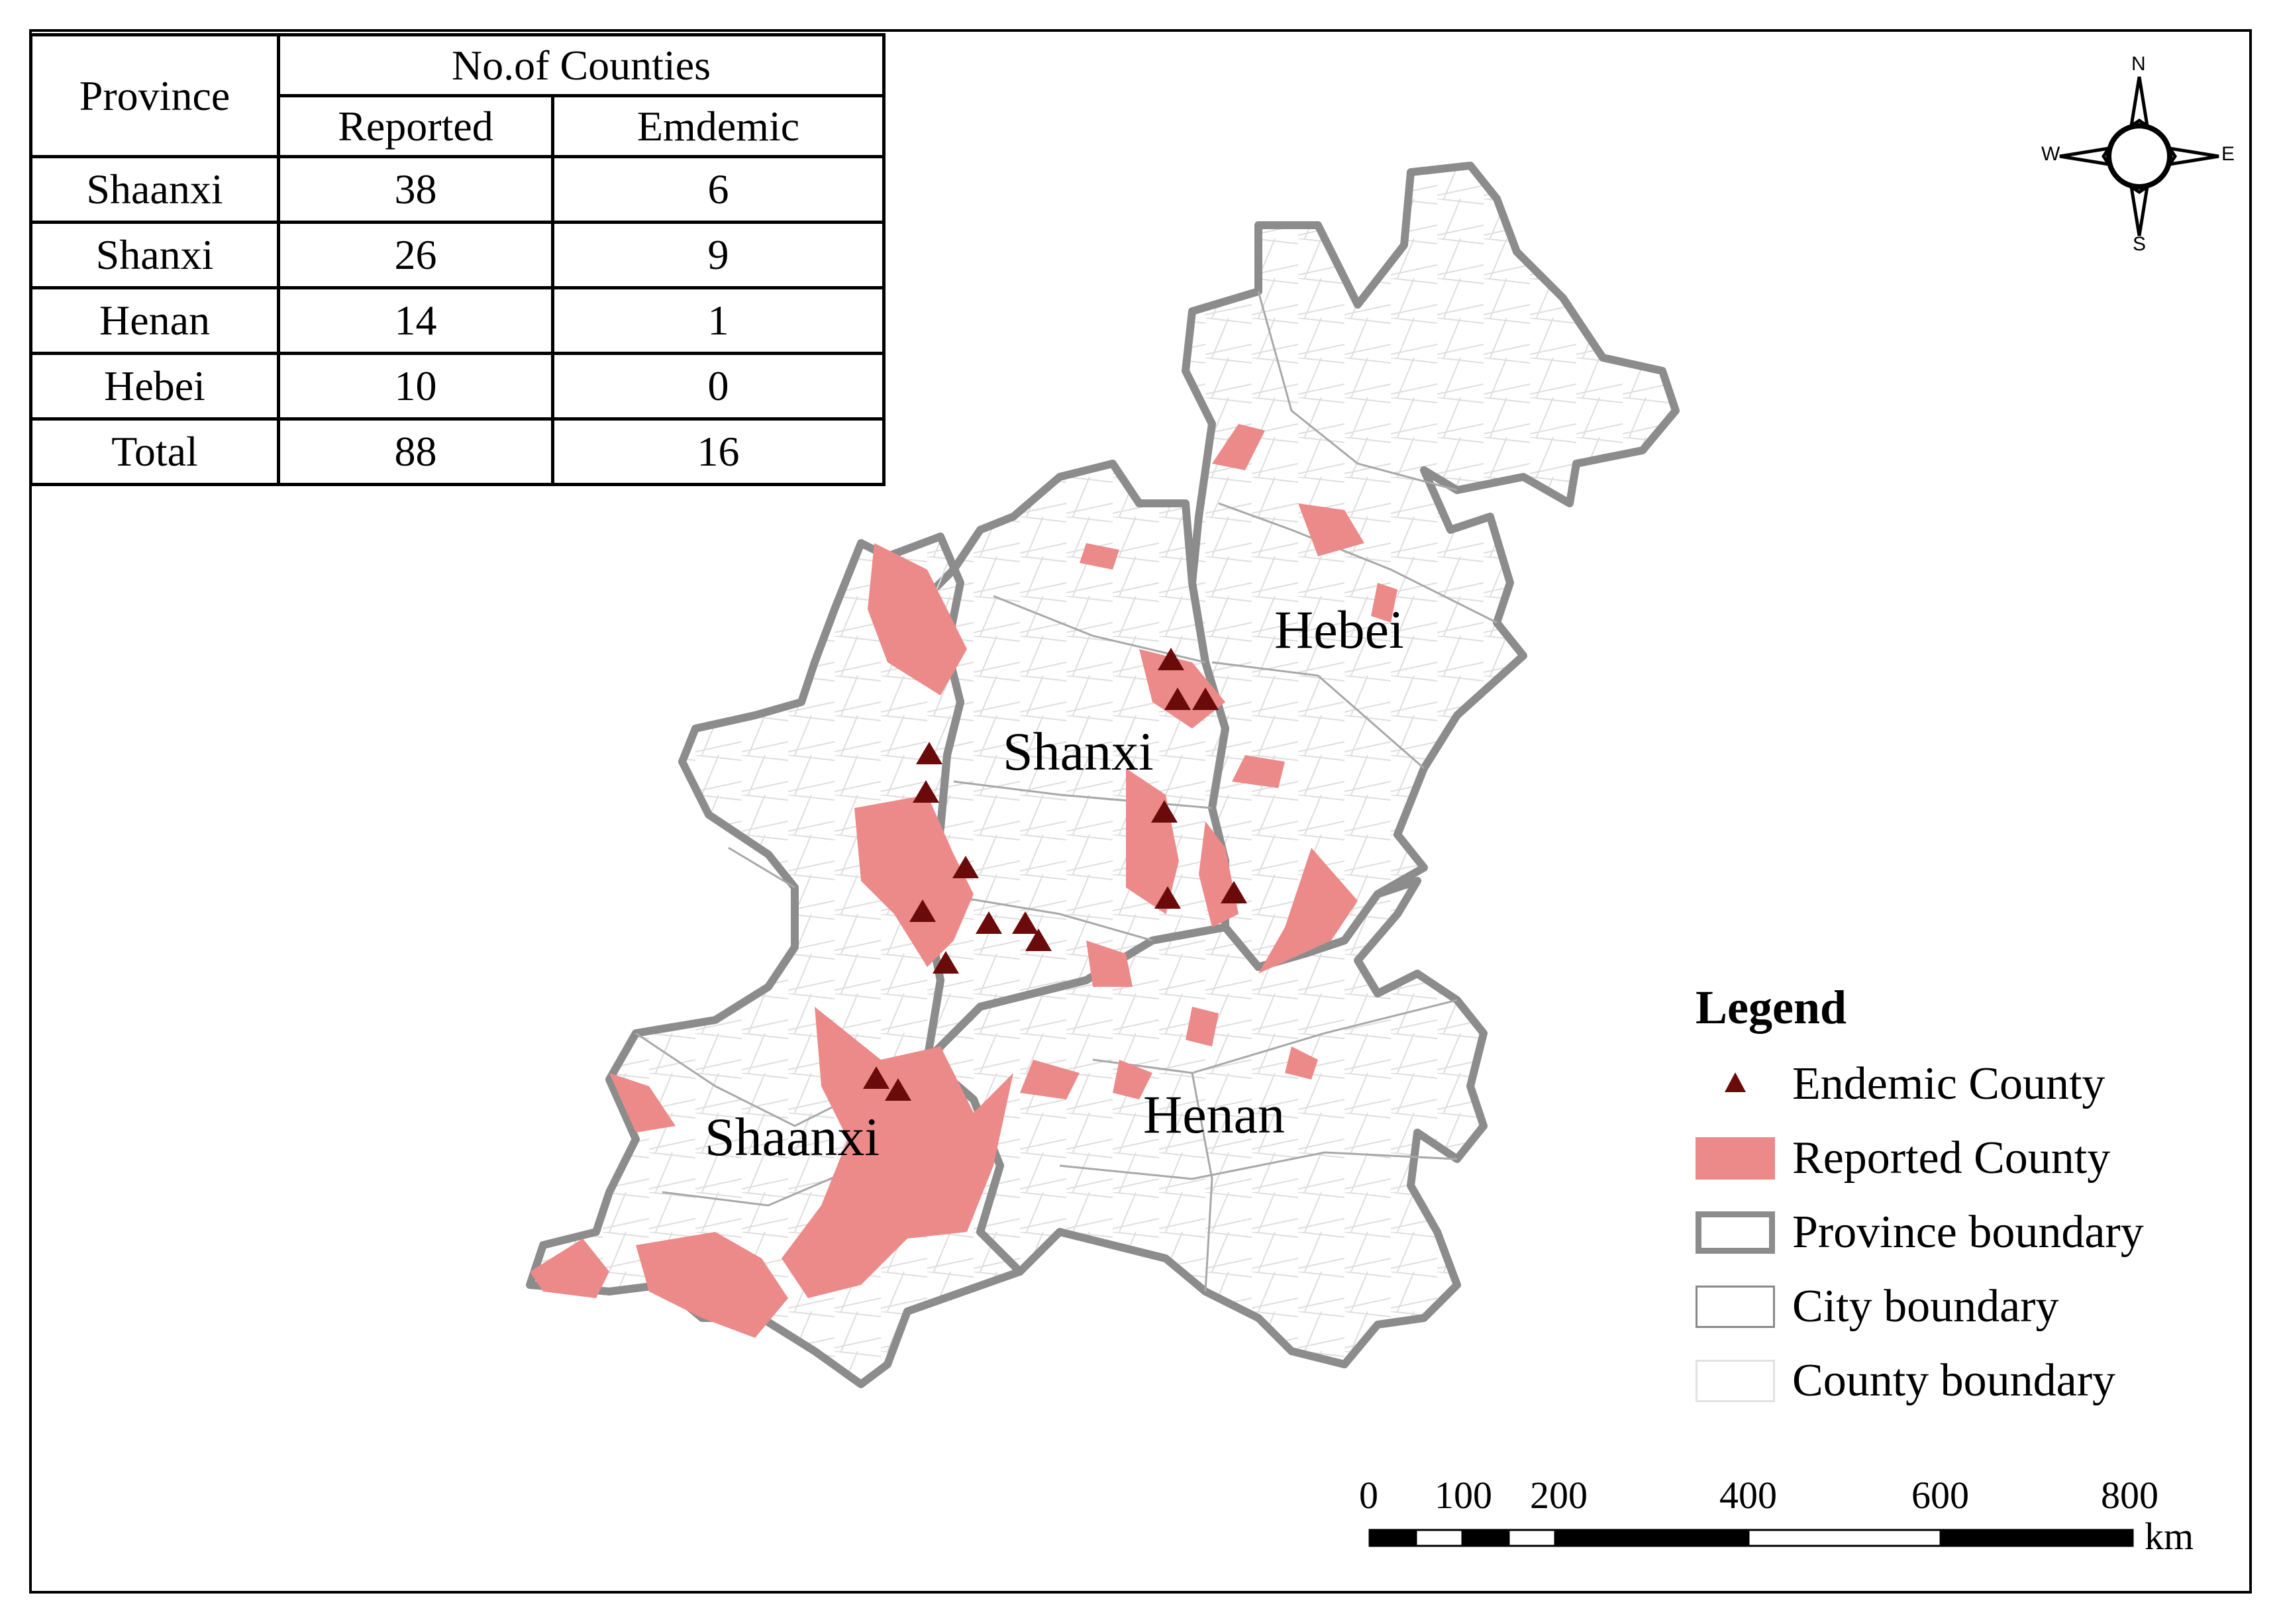  Describe the element at coordinates (155, 189) in the screenshot. I see `cell-province: Shaanxi` at that location.